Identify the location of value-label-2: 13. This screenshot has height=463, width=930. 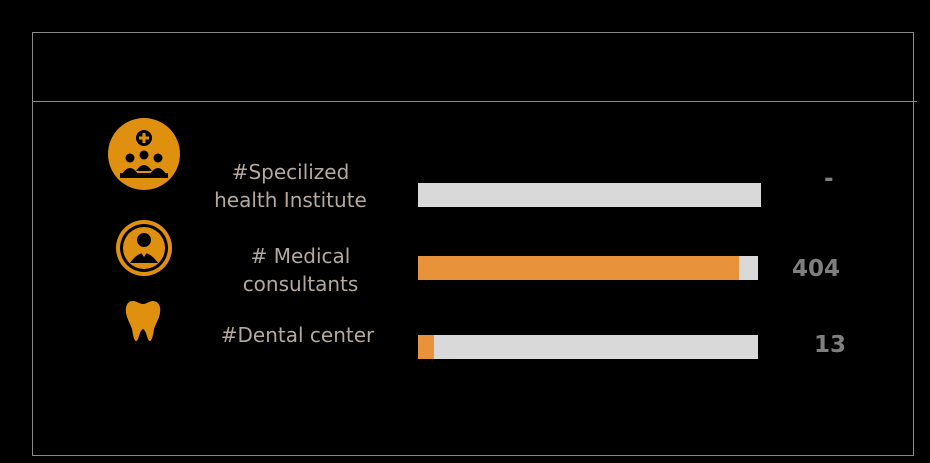
(830, 345).